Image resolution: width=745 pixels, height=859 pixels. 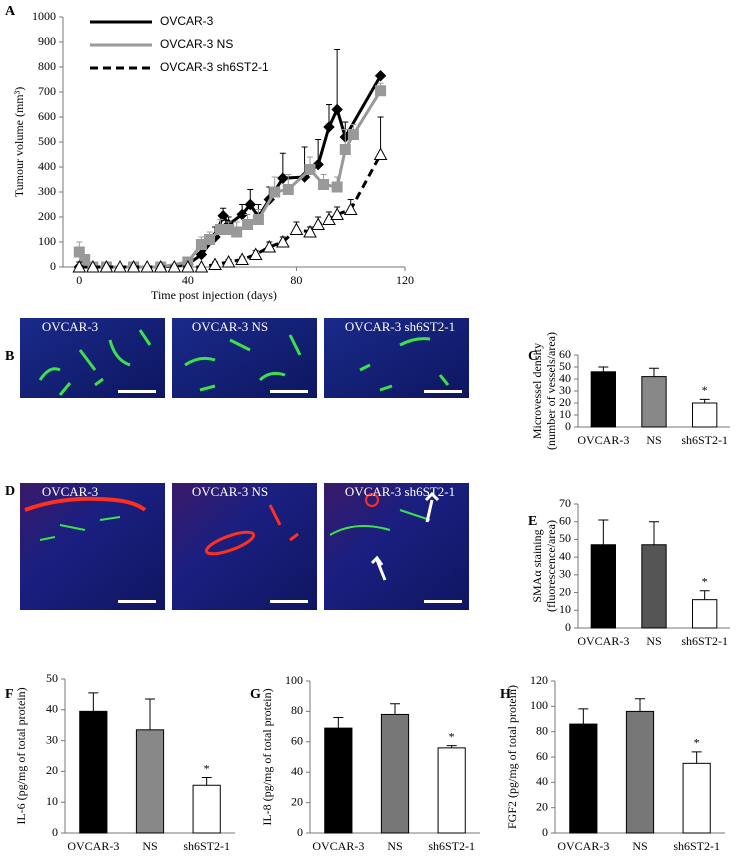 I want to click on y-axis-label: (number of vessels/area), so click(x=551, y=391).